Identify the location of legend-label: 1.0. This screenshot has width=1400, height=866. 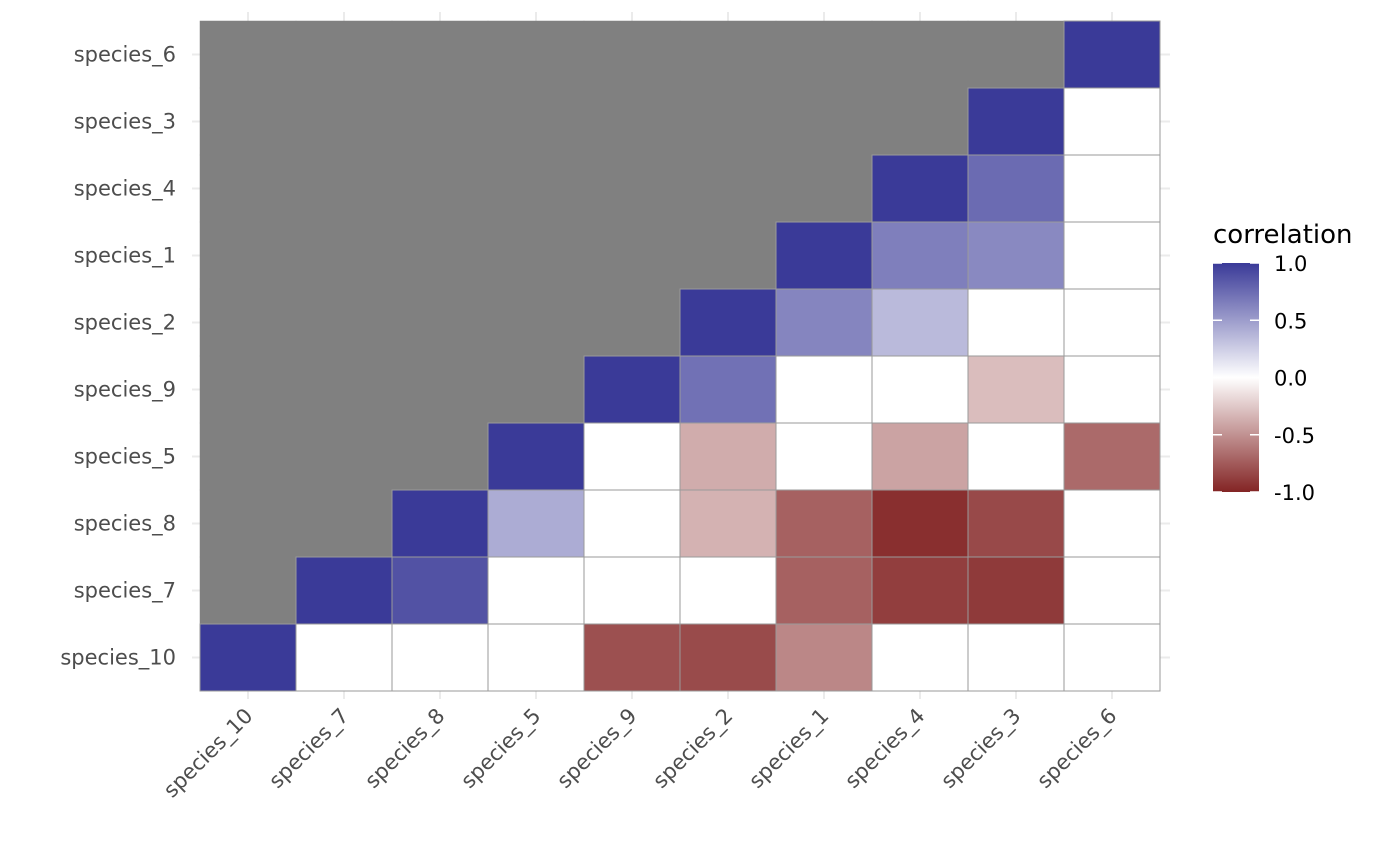
(1290, 264).